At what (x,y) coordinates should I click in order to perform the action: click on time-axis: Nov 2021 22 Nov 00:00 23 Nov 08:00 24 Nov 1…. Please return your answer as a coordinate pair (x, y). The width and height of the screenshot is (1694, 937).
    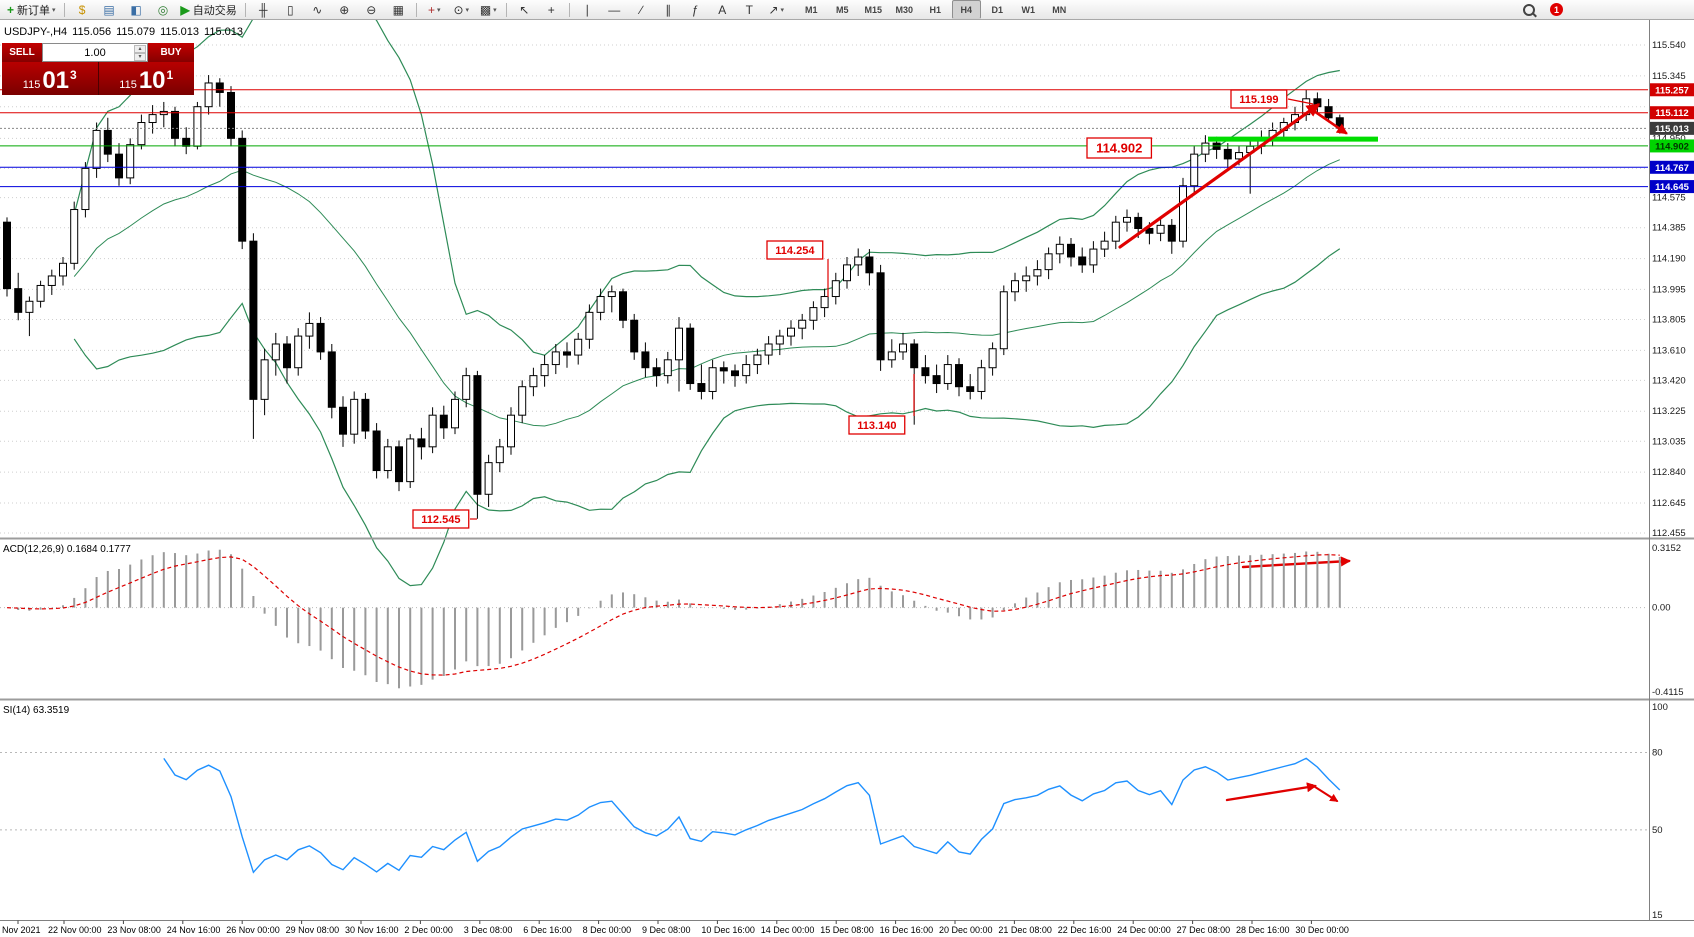
    Looking at the image, I should click on (847, 927).